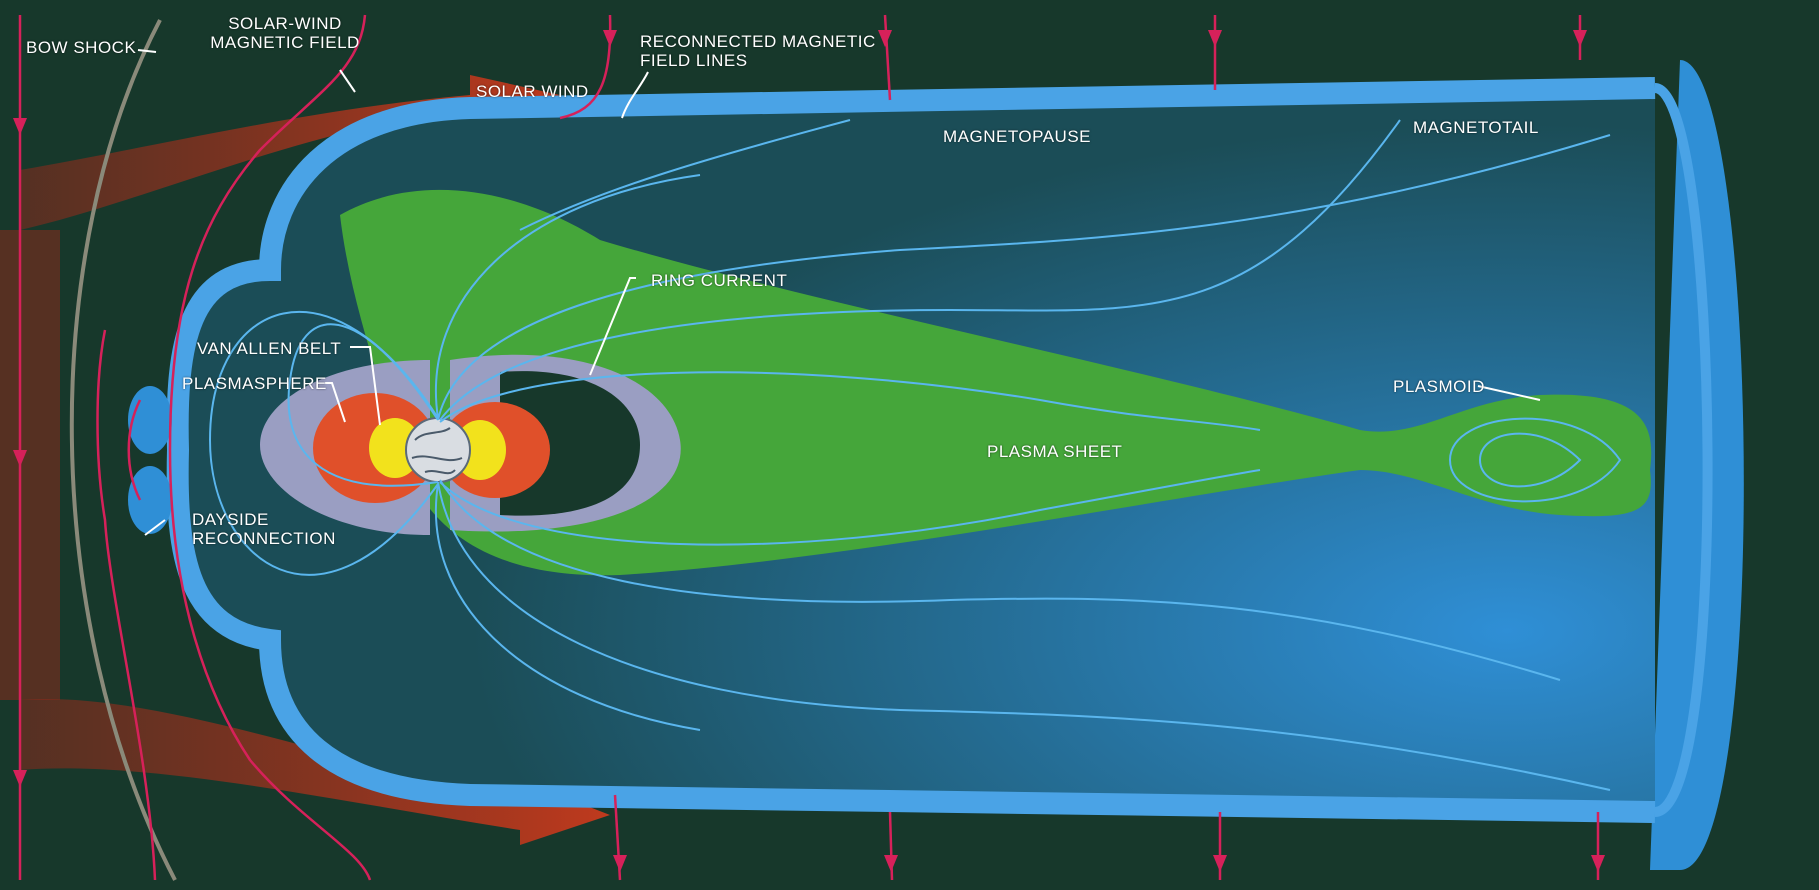  I want to click on dayside-reconnection-blob-bottom, so click(150, 500).